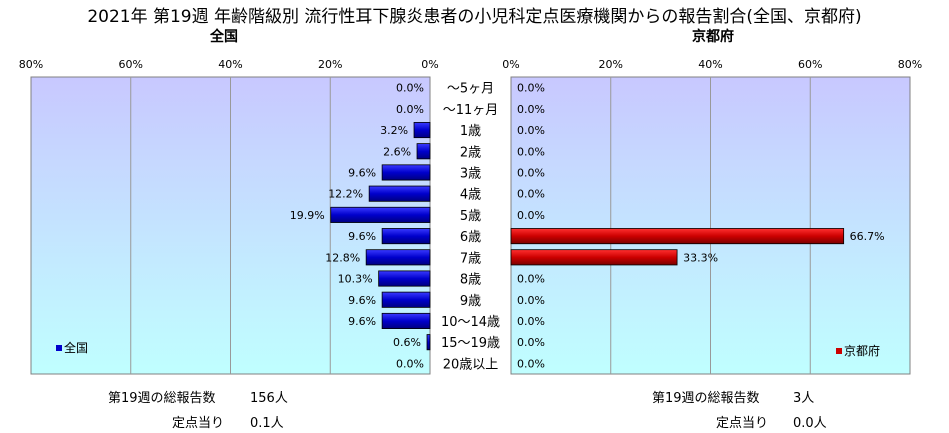 This screenshot has height=433, width=949. Describe the element at coordinates (470, 258) in the screenshot. I see `category-label: 7歳` at that location.